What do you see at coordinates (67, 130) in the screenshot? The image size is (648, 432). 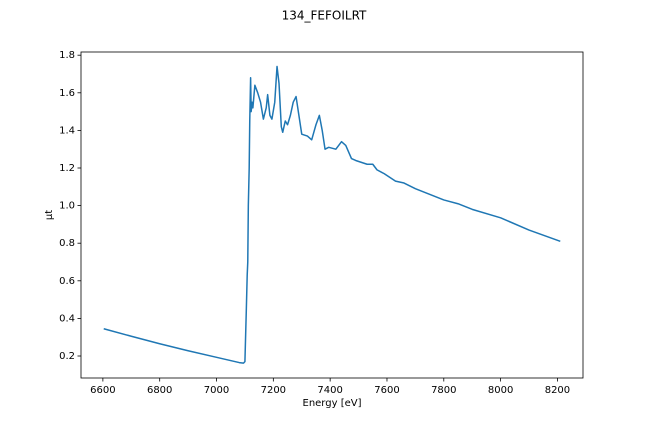 I see `y-tick-label: 1.4` at bounding box center [67, 130].